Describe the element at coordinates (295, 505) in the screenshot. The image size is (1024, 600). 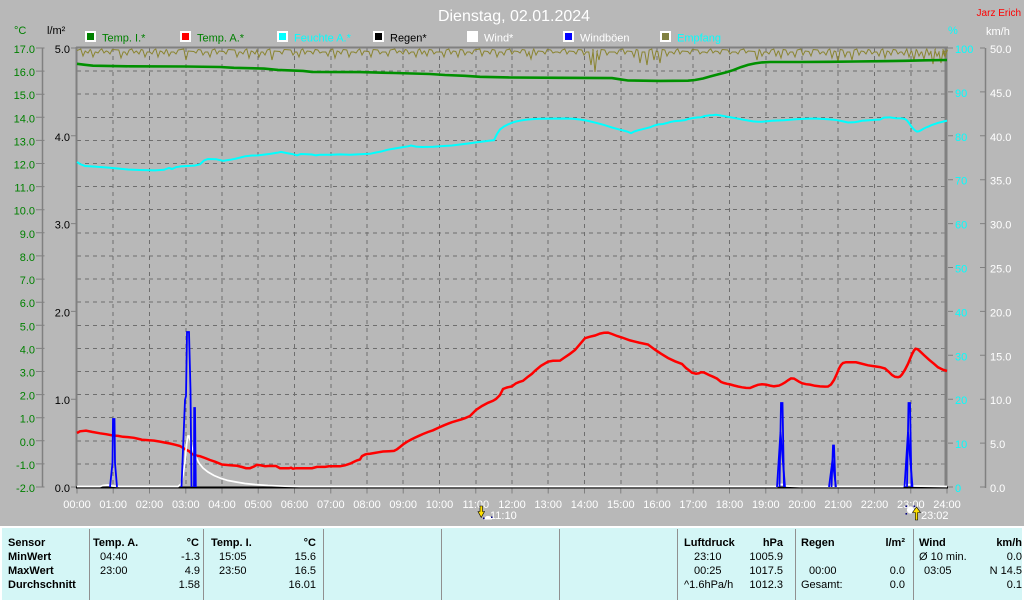
I see `svg-text: 06:00` at that location.